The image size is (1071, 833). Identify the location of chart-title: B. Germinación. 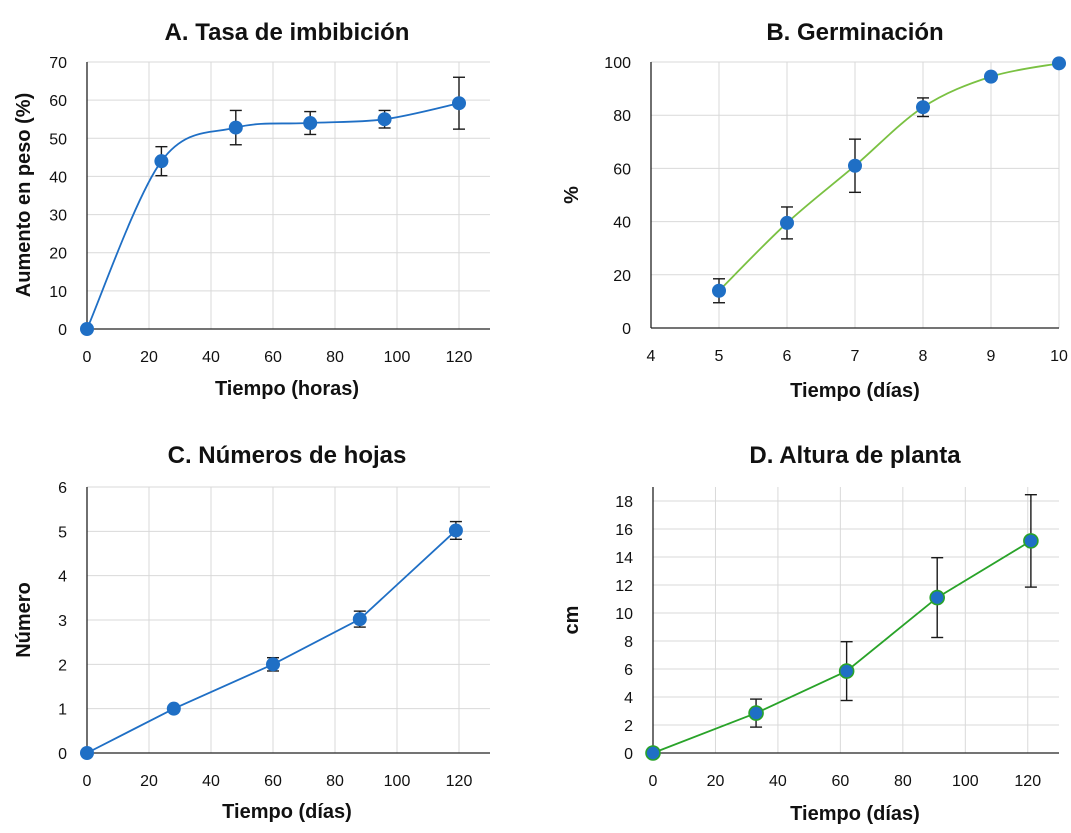
(854, 32).